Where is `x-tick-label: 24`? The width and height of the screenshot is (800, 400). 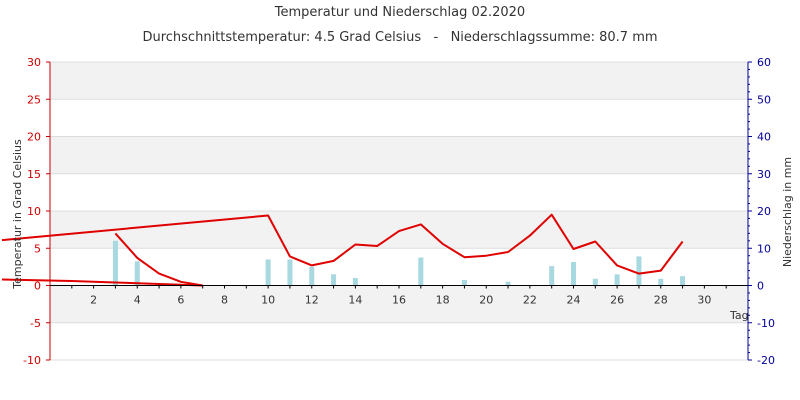
x-tick-label: 24 is located at coordinates (574, 300).